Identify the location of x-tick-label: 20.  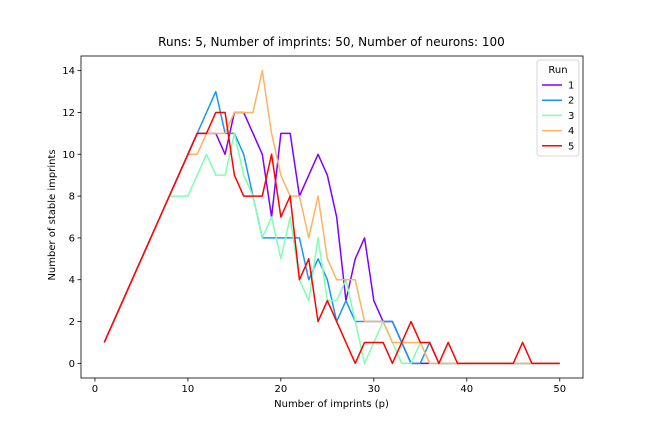
(281, 389).